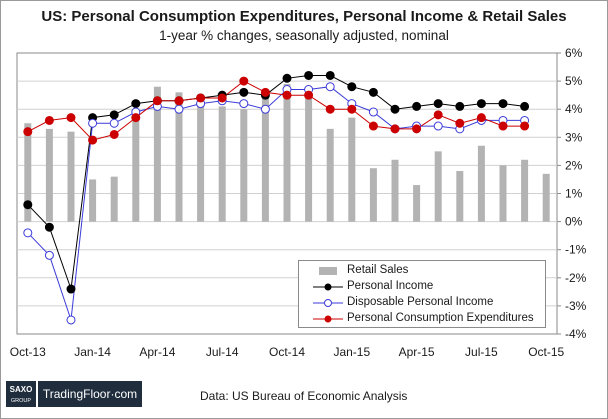 This screenshot has height=419, width=608. What do you see at coordinates (304, 396) in the screenshot?
I see `source-note: Data: US Bureau of Economic Analysis` at bounding box center [304, 396].